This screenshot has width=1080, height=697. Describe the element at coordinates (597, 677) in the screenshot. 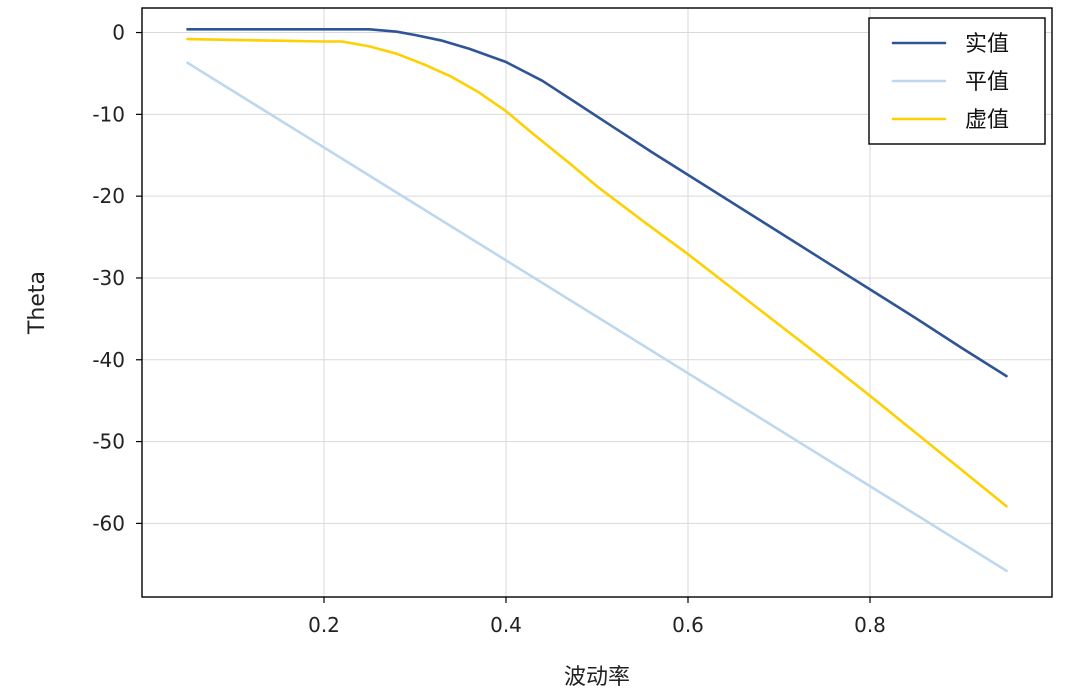

I see `x-axis-title: 波动率` at that location.